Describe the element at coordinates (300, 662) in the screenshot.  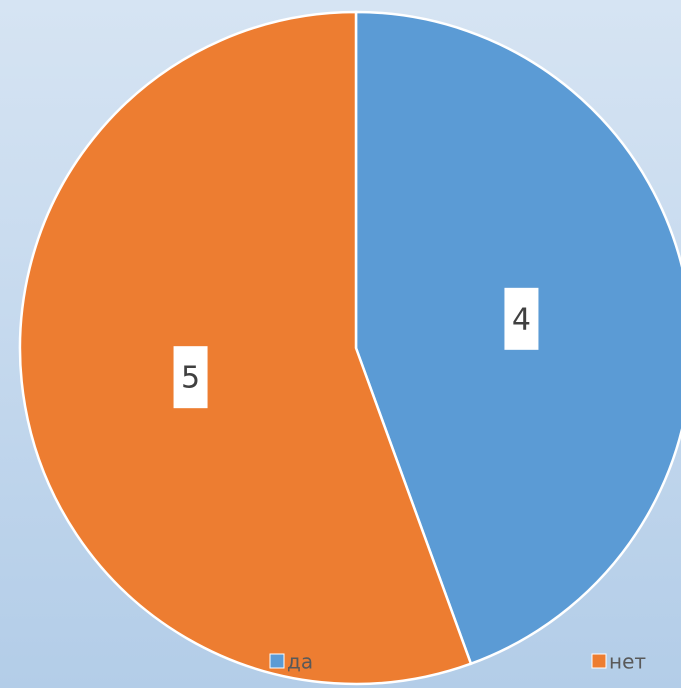
I see `legend-label: да` at that location.